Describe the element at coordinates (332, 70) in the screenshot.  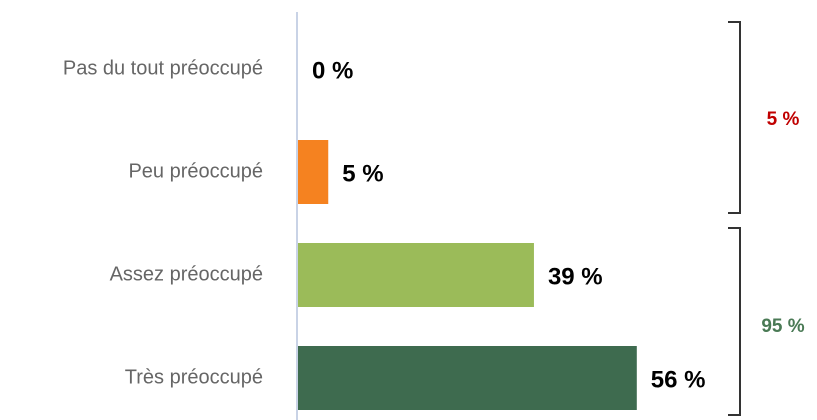
I see `value-label: 0 %` at that location.